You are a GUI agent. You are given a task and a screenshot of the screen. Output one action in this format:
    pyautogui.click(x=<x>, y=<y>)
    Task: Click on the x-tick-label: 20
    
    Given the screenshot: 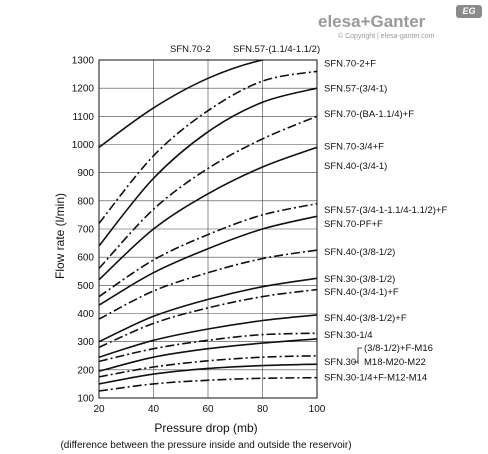 What is the action you would take?
    pyautogui.click(x=99, y=409)
    